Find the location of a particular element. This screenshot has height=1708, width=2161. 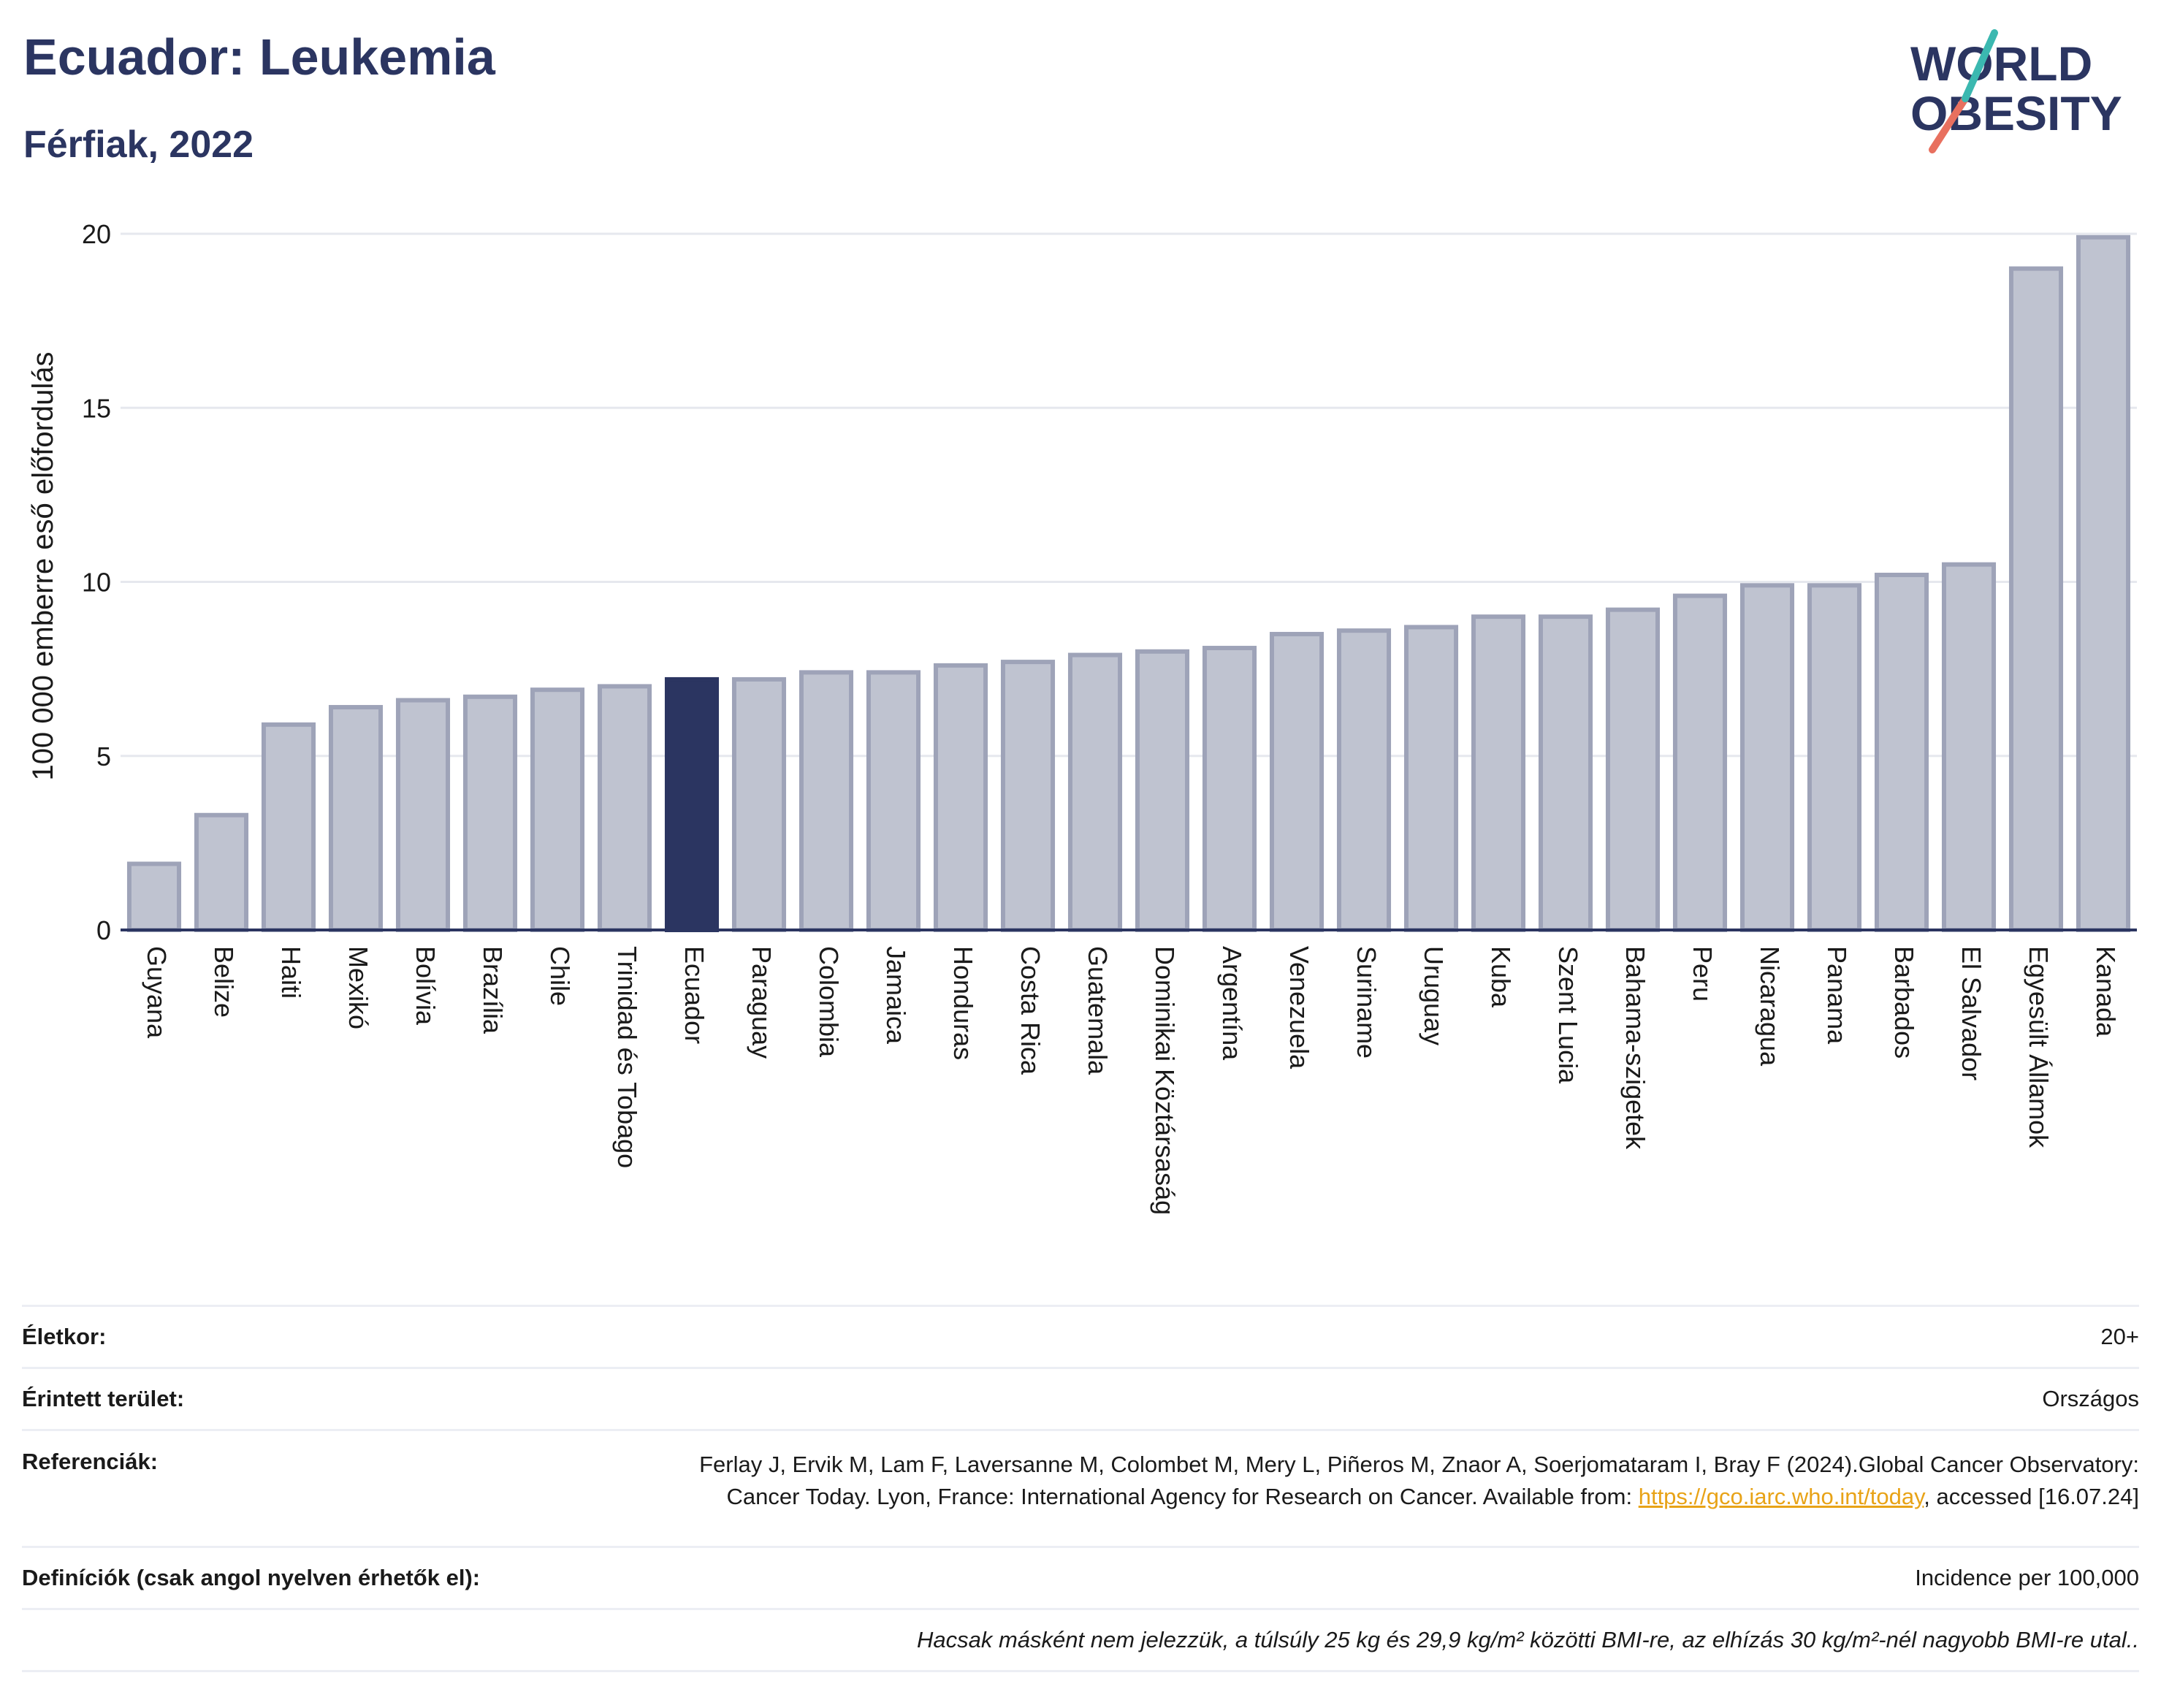

x-tick-label: Jamaica is located at coordinates (896, 995).